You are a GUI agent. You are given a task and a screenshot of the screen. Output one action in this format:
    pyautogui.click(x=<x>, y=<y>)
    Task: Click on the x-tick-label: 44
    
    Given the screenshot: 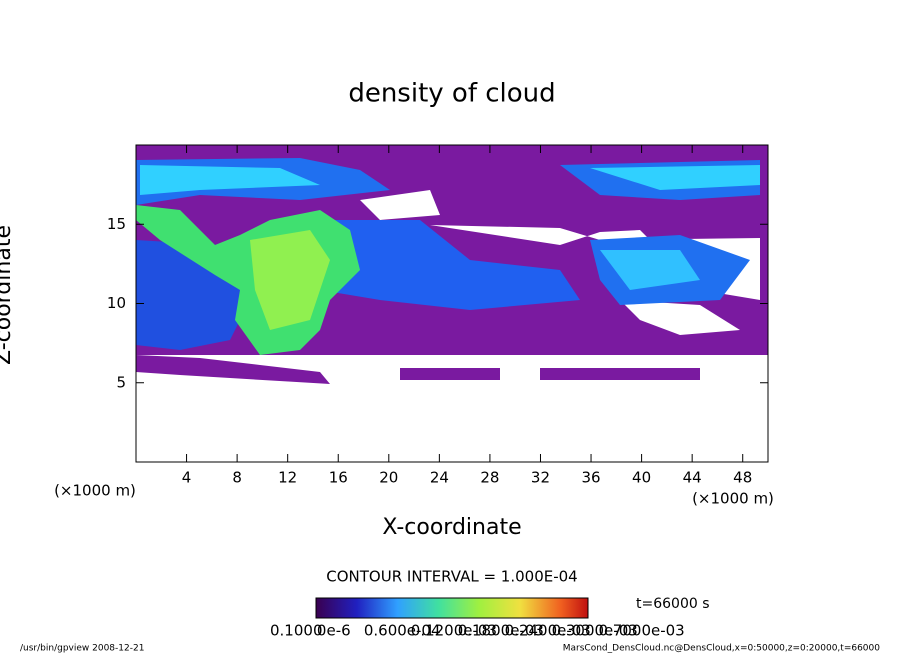 What is the action you would take?
    pyautogui.click(x=692, y=478)
    